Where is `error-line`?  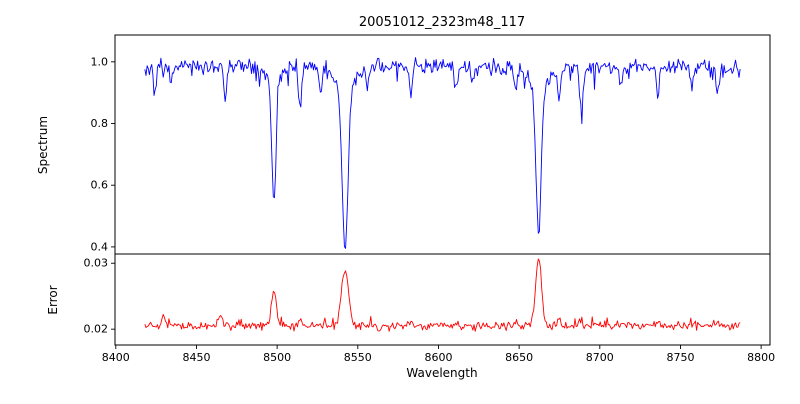 error-line is located at coordinates (442, 295).